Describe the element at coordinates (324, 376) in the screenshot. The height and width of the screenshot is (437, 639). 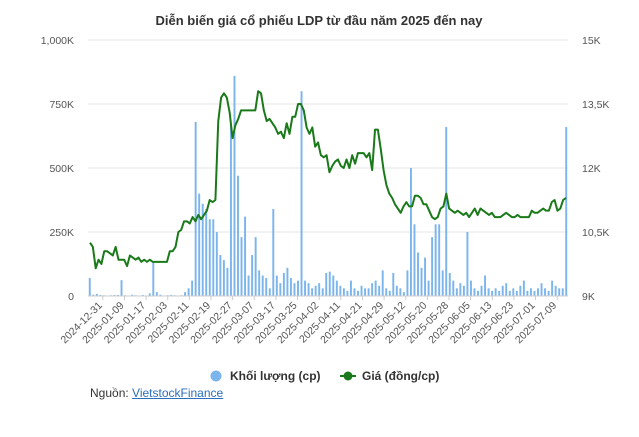
I see `legend: Khối lượng (cp) Giá (đồng/cp)` at that location.